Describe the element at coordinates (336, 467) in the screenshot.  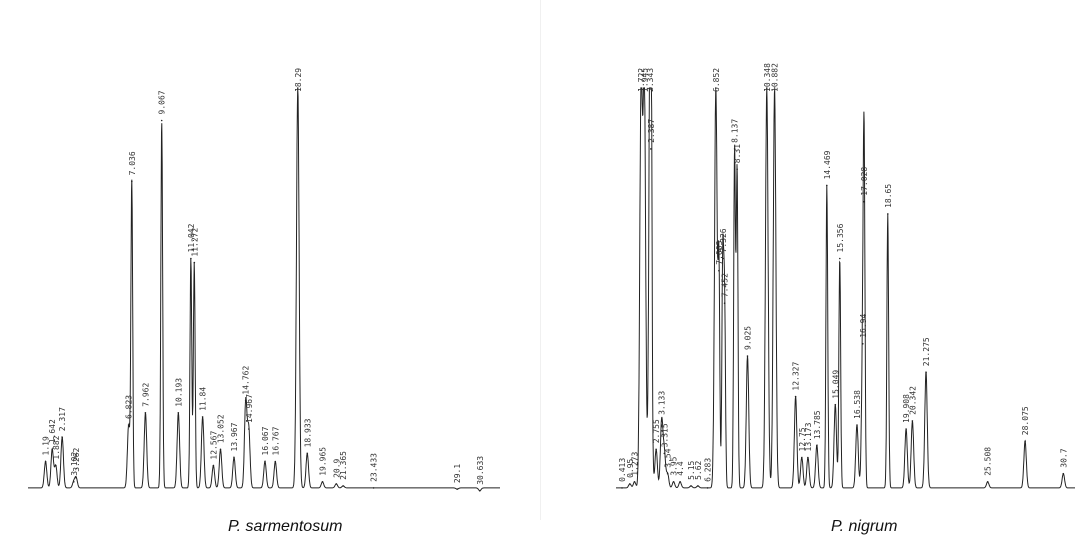
I see `peak-label-0-24: 20.9` at that location.